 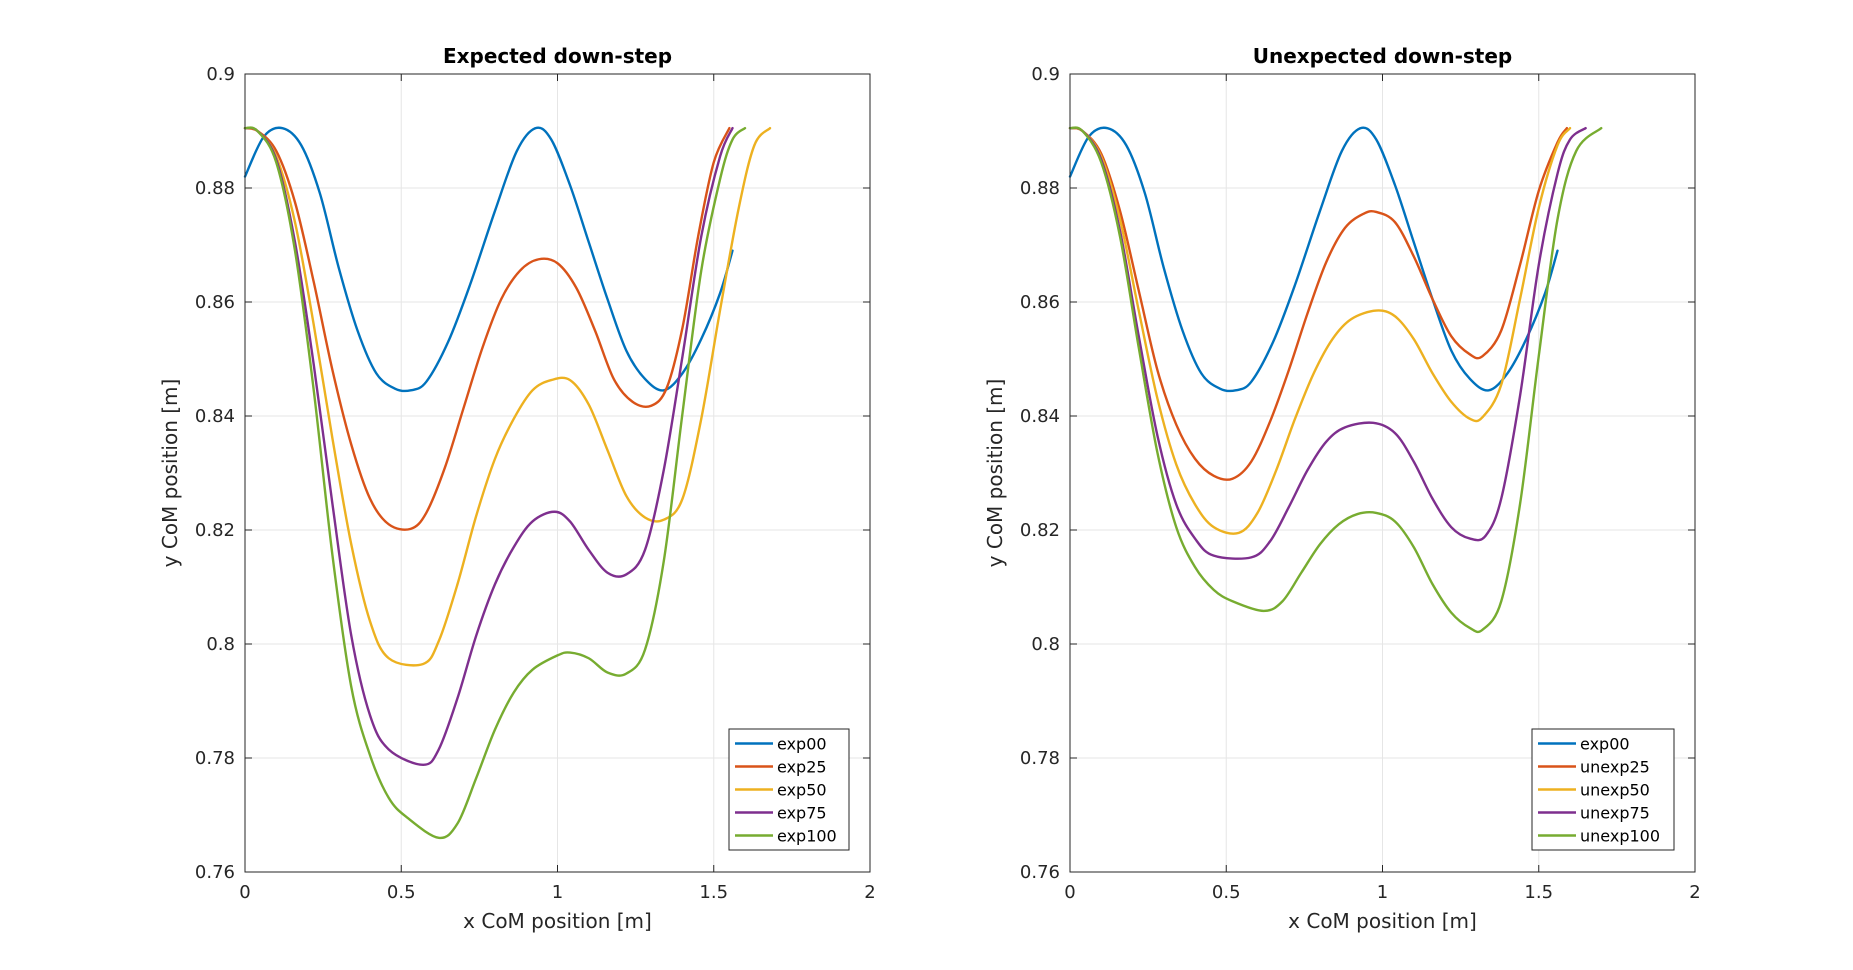 What do you see at coordinates (802, 790) in the screenshot?
I see `legend-label-exp50: exp50` at bounding box center [802, 790].